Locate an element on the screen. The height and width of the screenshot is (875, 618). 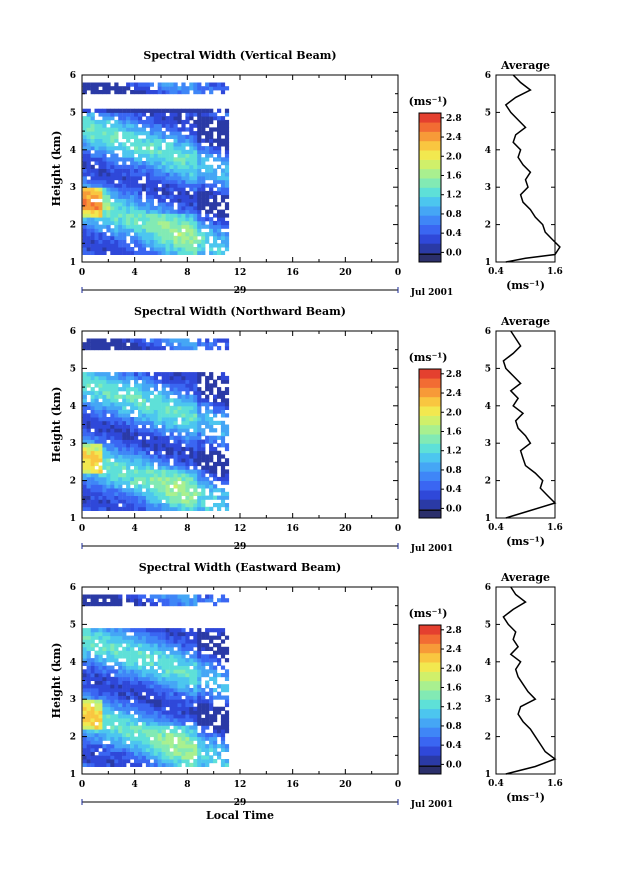
y-tick-label: 5 is located at coordinates (73, 113).